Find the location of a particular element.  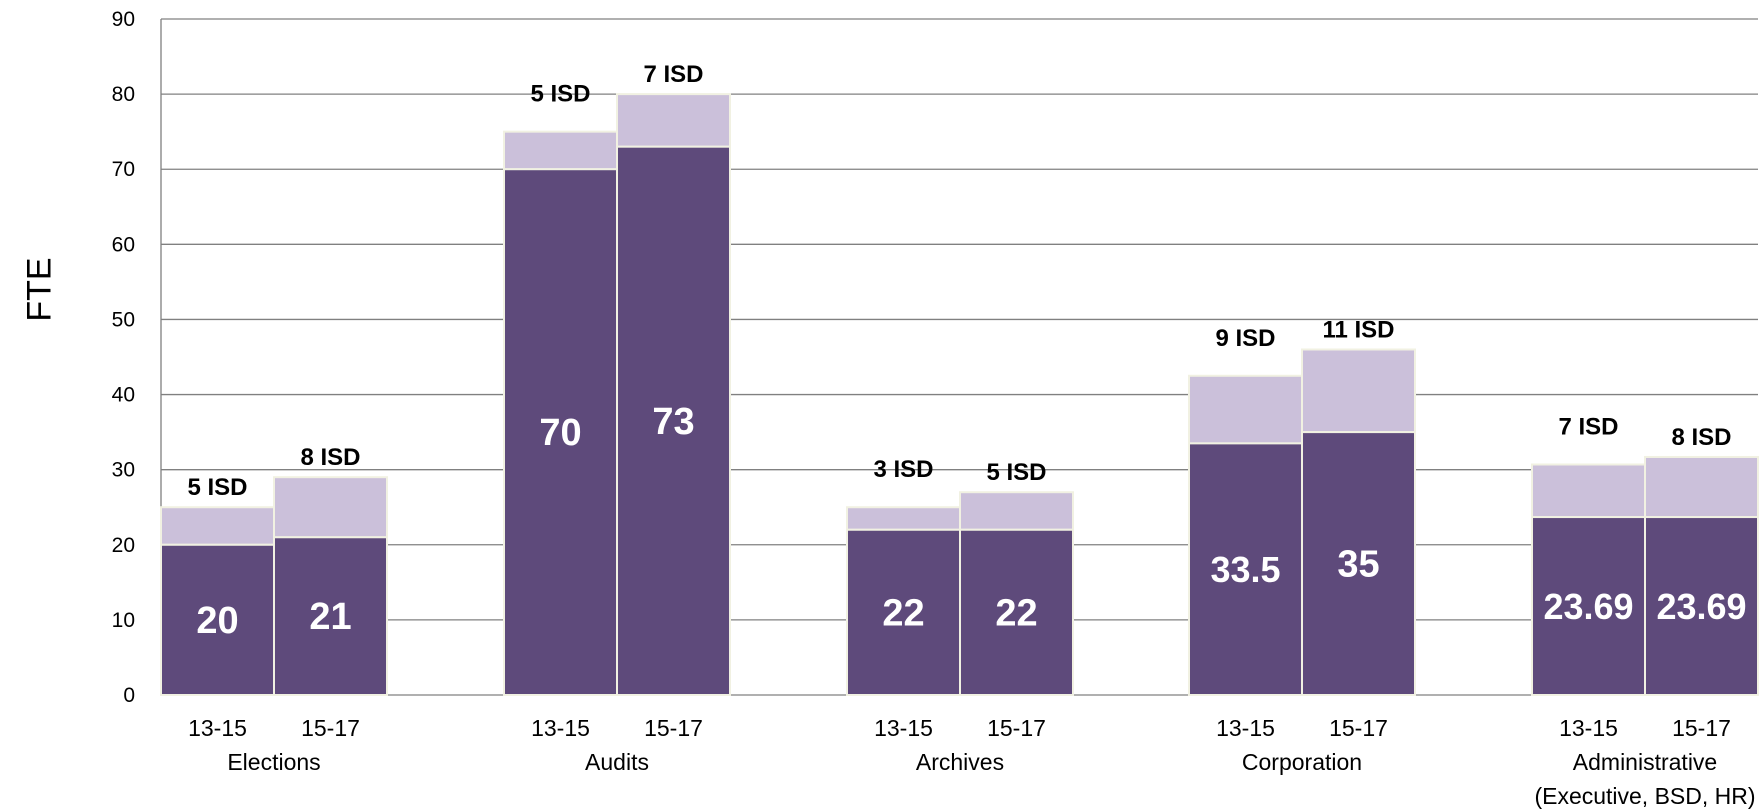

group-label: Corporation is located at coordinates (1302, 762).